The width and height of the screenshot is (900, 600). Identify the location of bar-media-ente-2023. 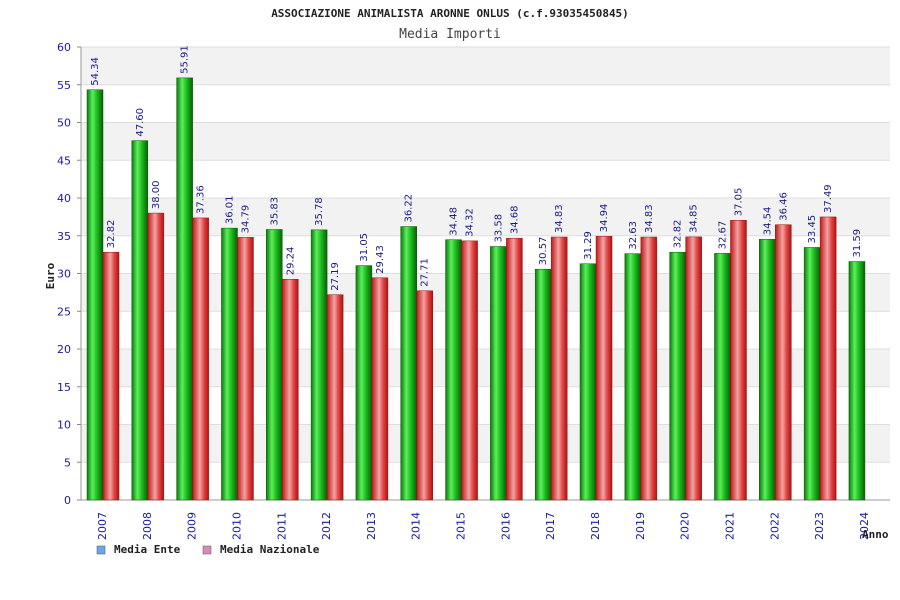
(812, 374).